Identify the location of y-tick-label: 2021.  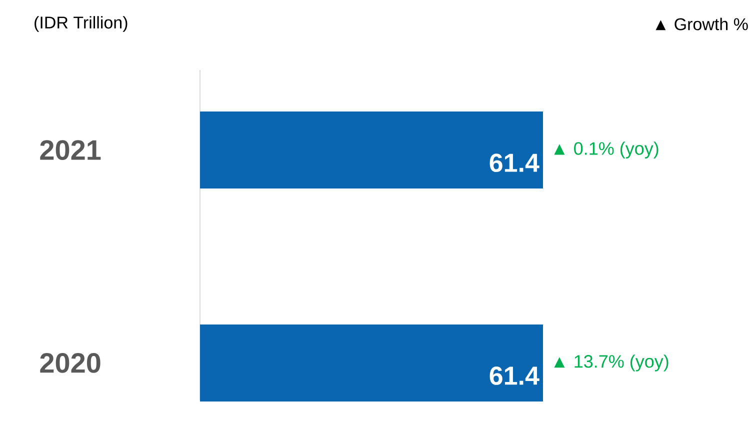
(70, 150).